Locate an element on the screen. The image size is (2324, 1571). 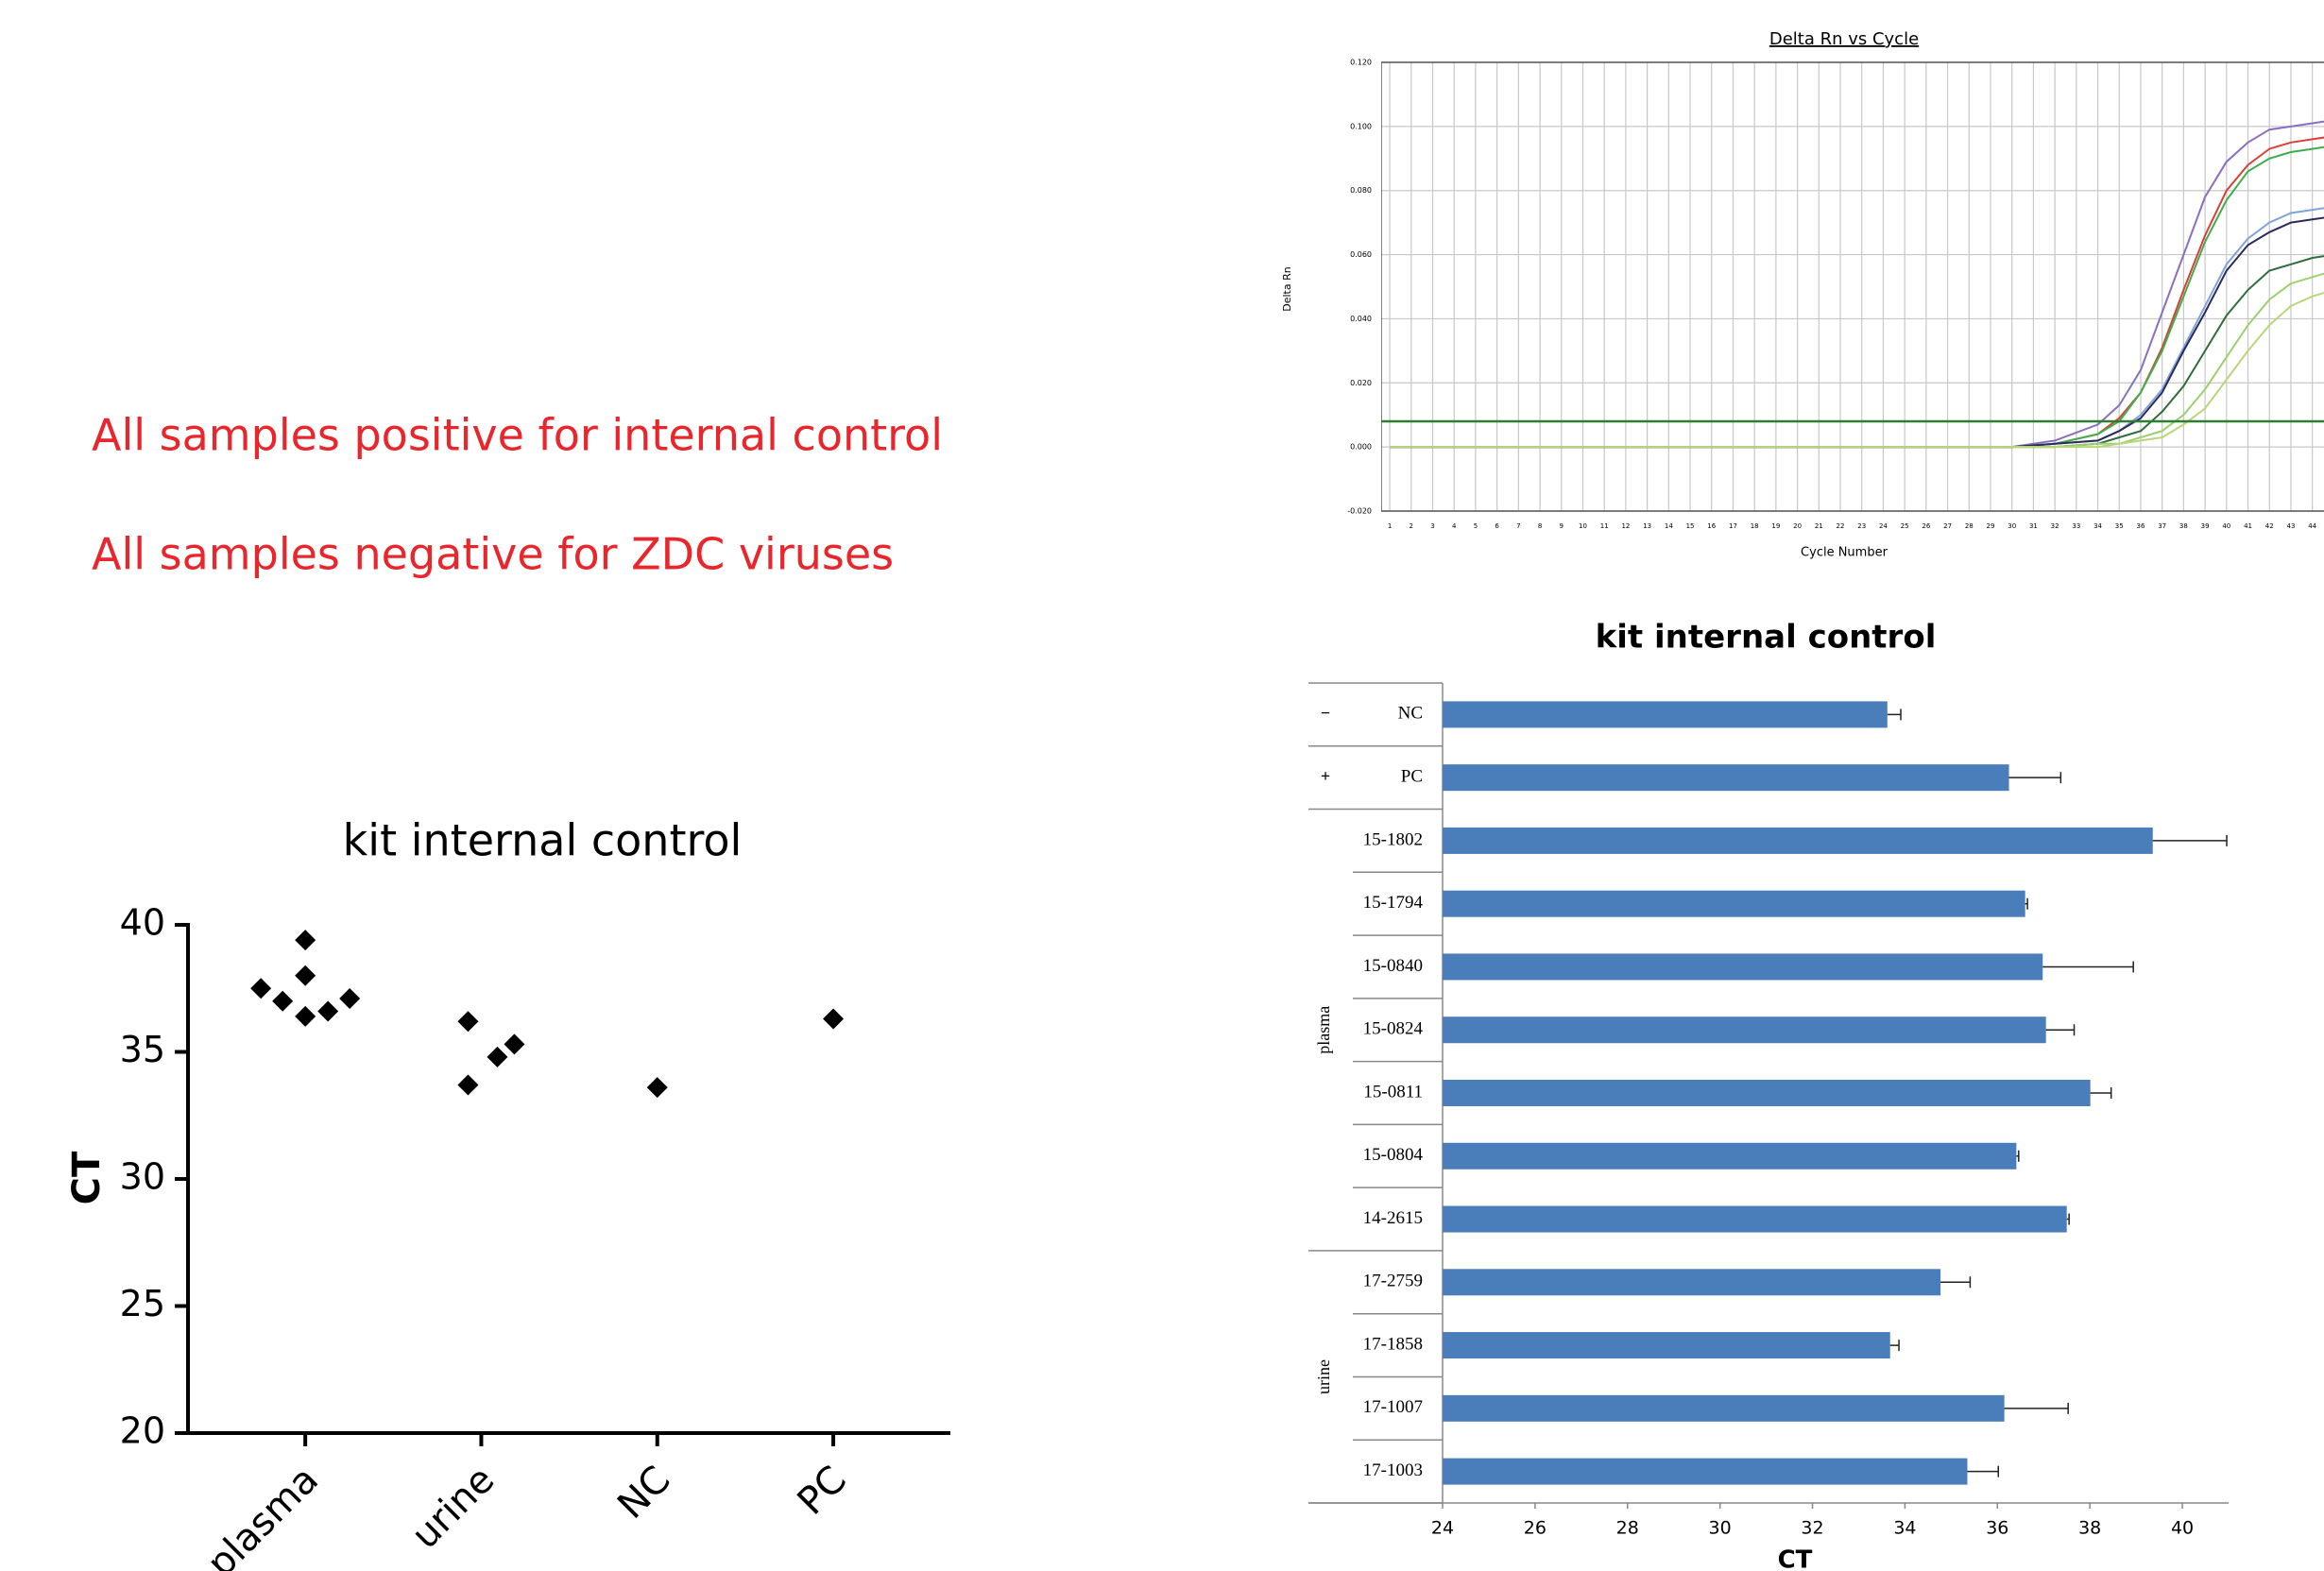
category-label: 15-1794 is located at coordinates (1393, 903).